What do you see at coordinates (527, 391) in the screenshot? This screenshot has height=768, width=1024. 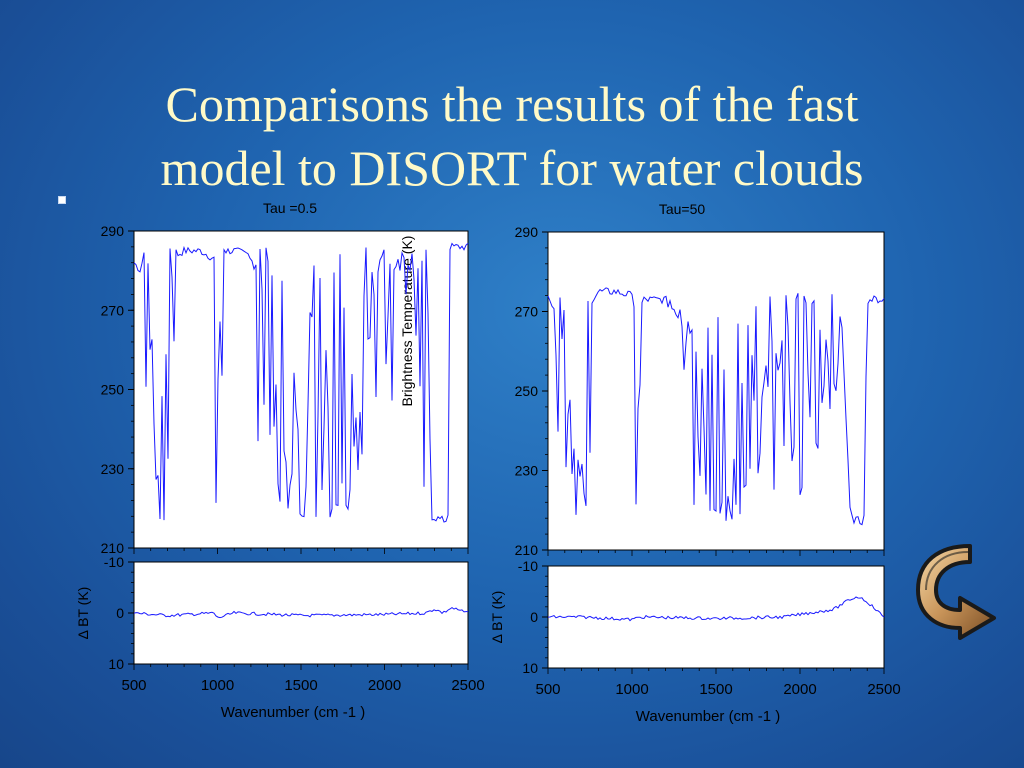 I see `y-tick-label-2-2: 250` at bounding box center [527, 391].